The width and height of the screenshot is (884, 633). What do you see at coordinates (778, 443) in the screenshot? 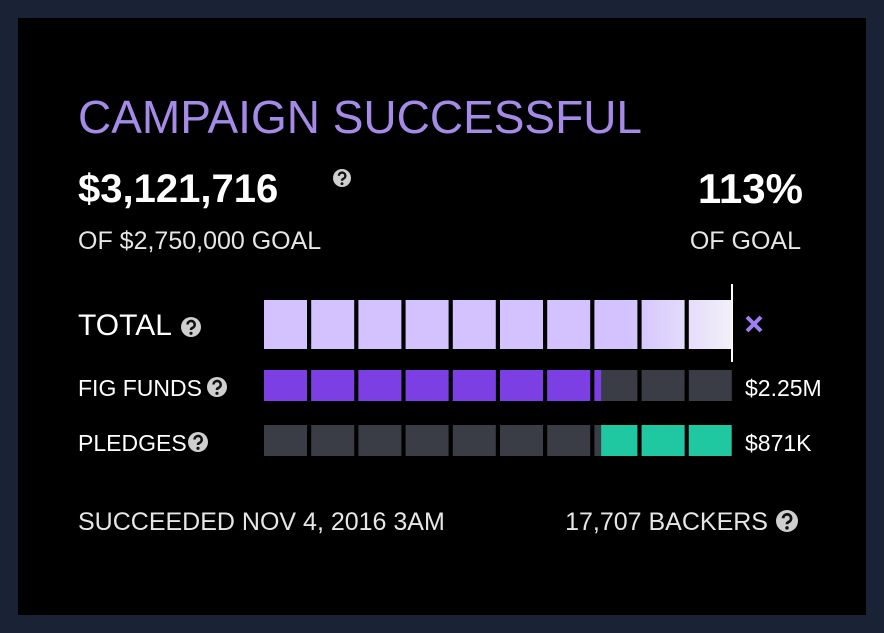
I see `row-value: $871K` at bounding box center [778, 443].